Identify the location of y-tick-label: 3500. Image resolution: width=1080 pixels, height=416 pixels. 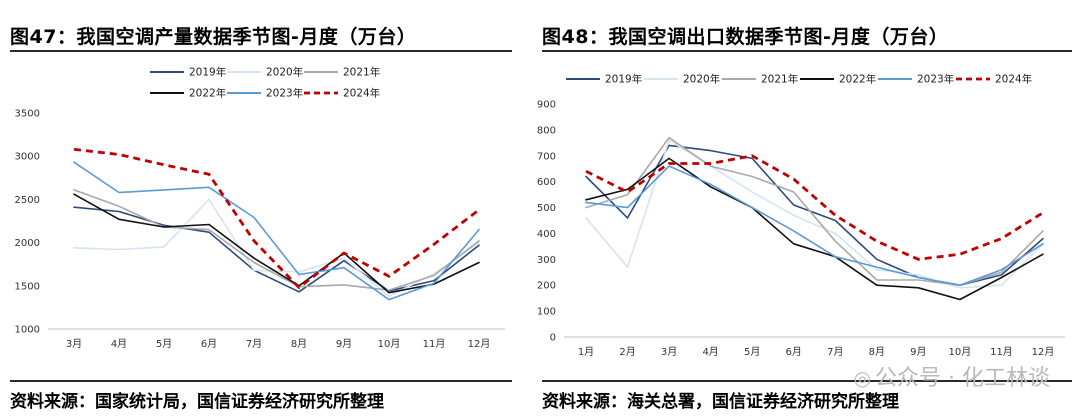
(27, 114).